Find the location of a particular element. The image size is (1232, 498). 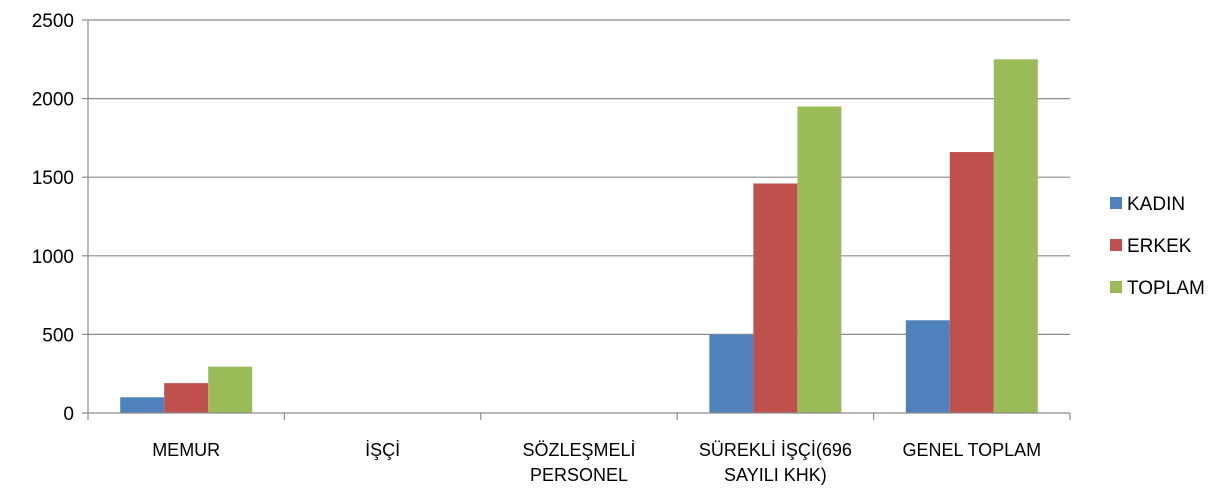

x-category-label: SÜREKLİ İŞÇİ(696 is located at coordinates (775, 450).